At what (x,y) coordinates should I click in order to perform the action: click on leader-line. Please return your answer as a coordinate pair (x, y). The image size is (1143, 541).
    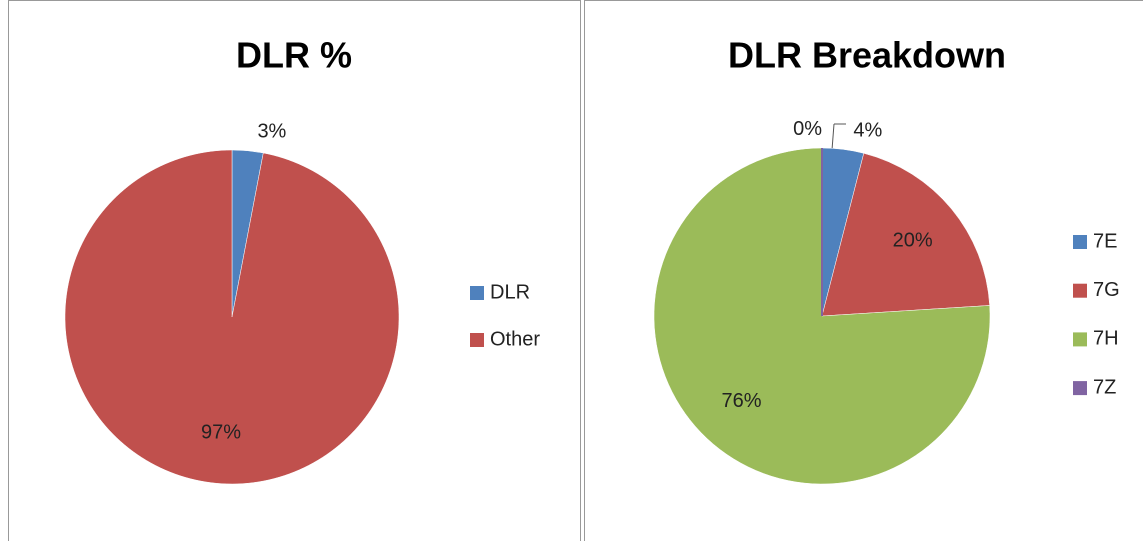
    Looking at the image, I should click on (833, 137).